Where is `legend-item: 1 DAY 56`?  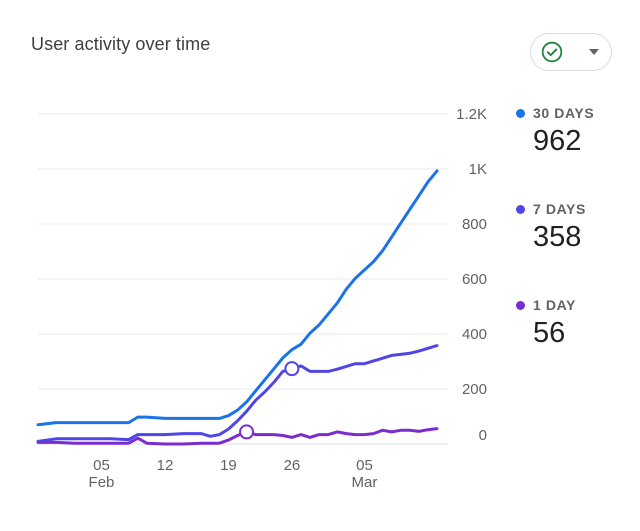 legend-item: 1 DAY 56 is located at coordinates (546, 323).